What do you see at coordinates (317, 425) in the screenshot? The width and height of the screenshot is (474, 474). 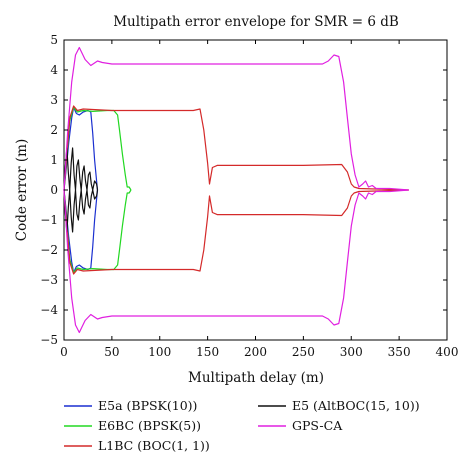 I see `legend-label: GPS-CA` at bounding box center [317, 425].